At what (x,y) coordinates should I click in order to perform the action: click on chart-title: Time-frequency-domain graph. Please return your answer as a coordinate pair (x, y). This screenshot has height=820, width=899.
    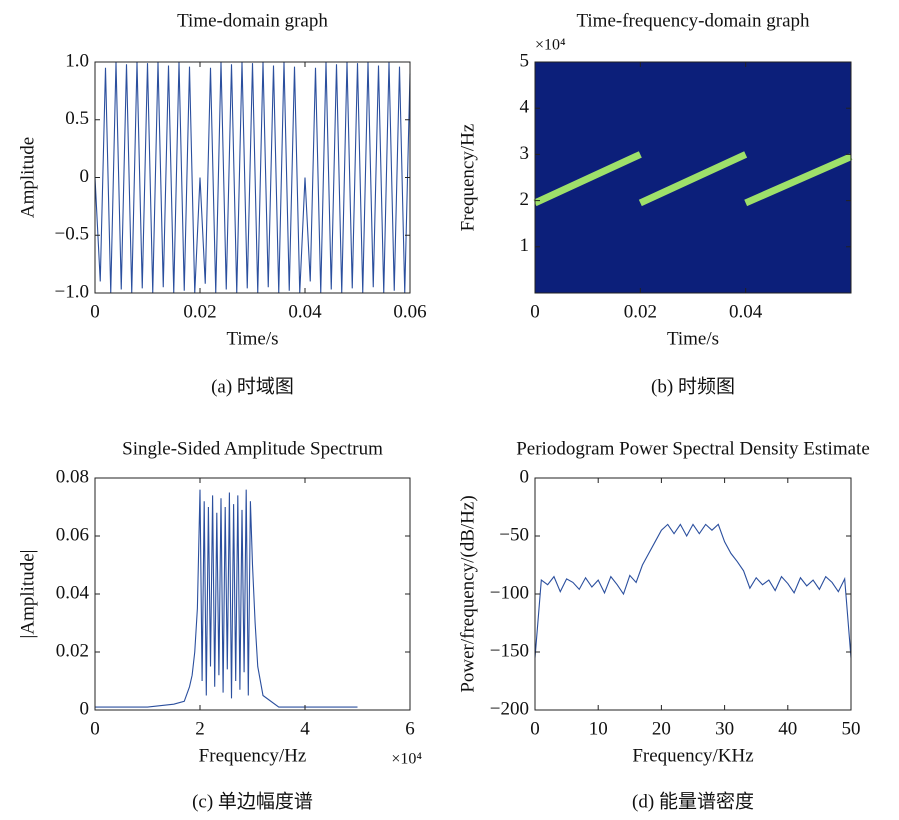
    Looking at the image, I should click on (693, 20).